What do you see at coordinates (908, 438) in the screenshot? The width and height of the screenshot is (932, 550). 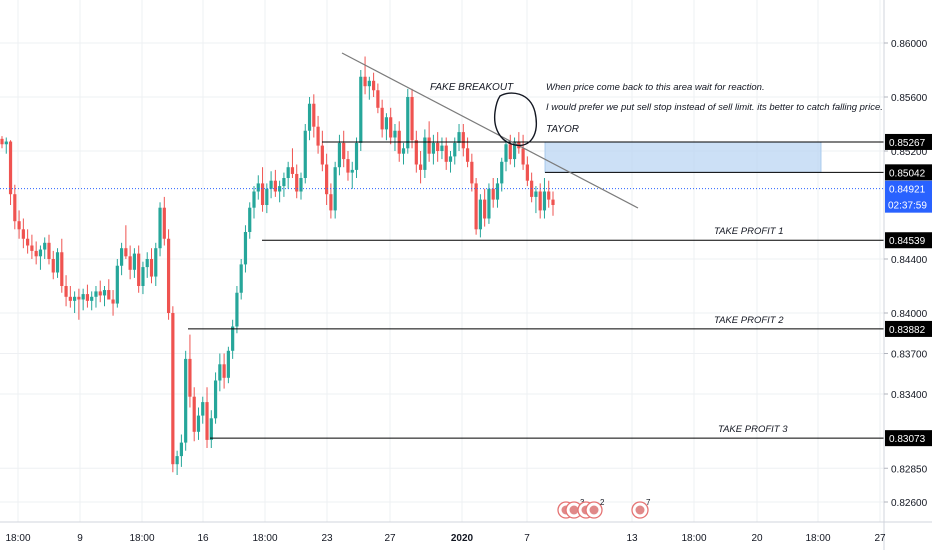 I see `take-profit-3-badge` at bounding box center [908, 438].